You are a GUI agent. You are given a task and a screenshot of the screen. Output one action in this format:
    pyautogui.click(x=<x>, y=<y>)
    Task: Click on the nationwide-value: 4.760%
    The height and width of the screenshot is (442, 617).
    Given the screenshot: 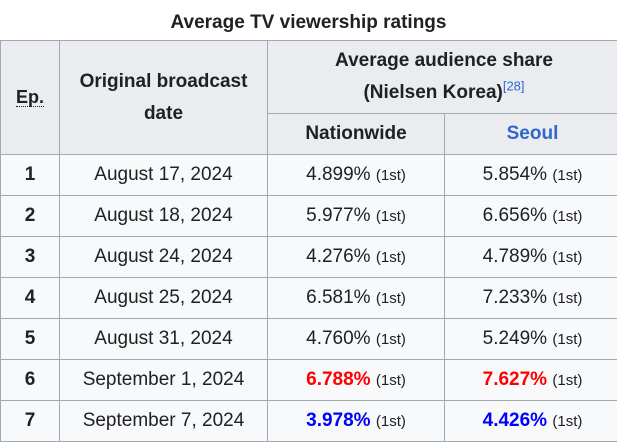 What is the action you would take?
    pyautogui.click(x=338, y=338)
    